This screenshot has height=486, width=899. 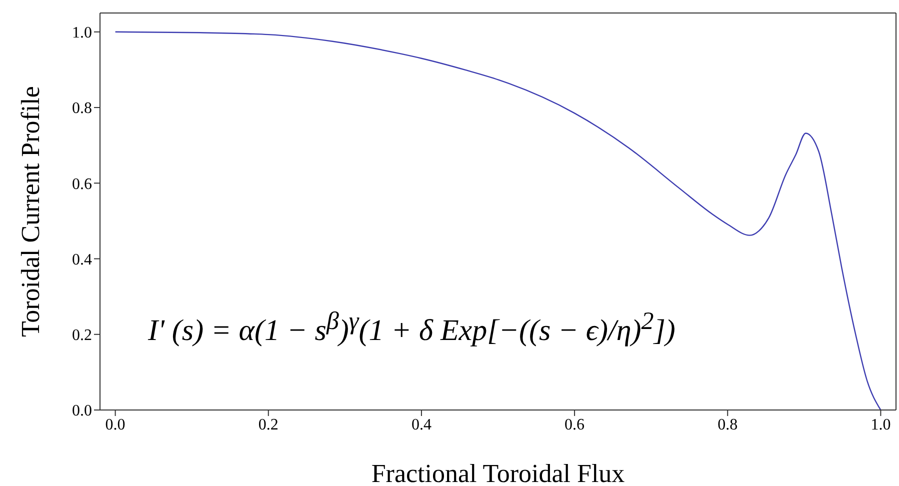 I want to click on x-axis-title: Fractional Toroidal Flux, so click(x=498, y=472).